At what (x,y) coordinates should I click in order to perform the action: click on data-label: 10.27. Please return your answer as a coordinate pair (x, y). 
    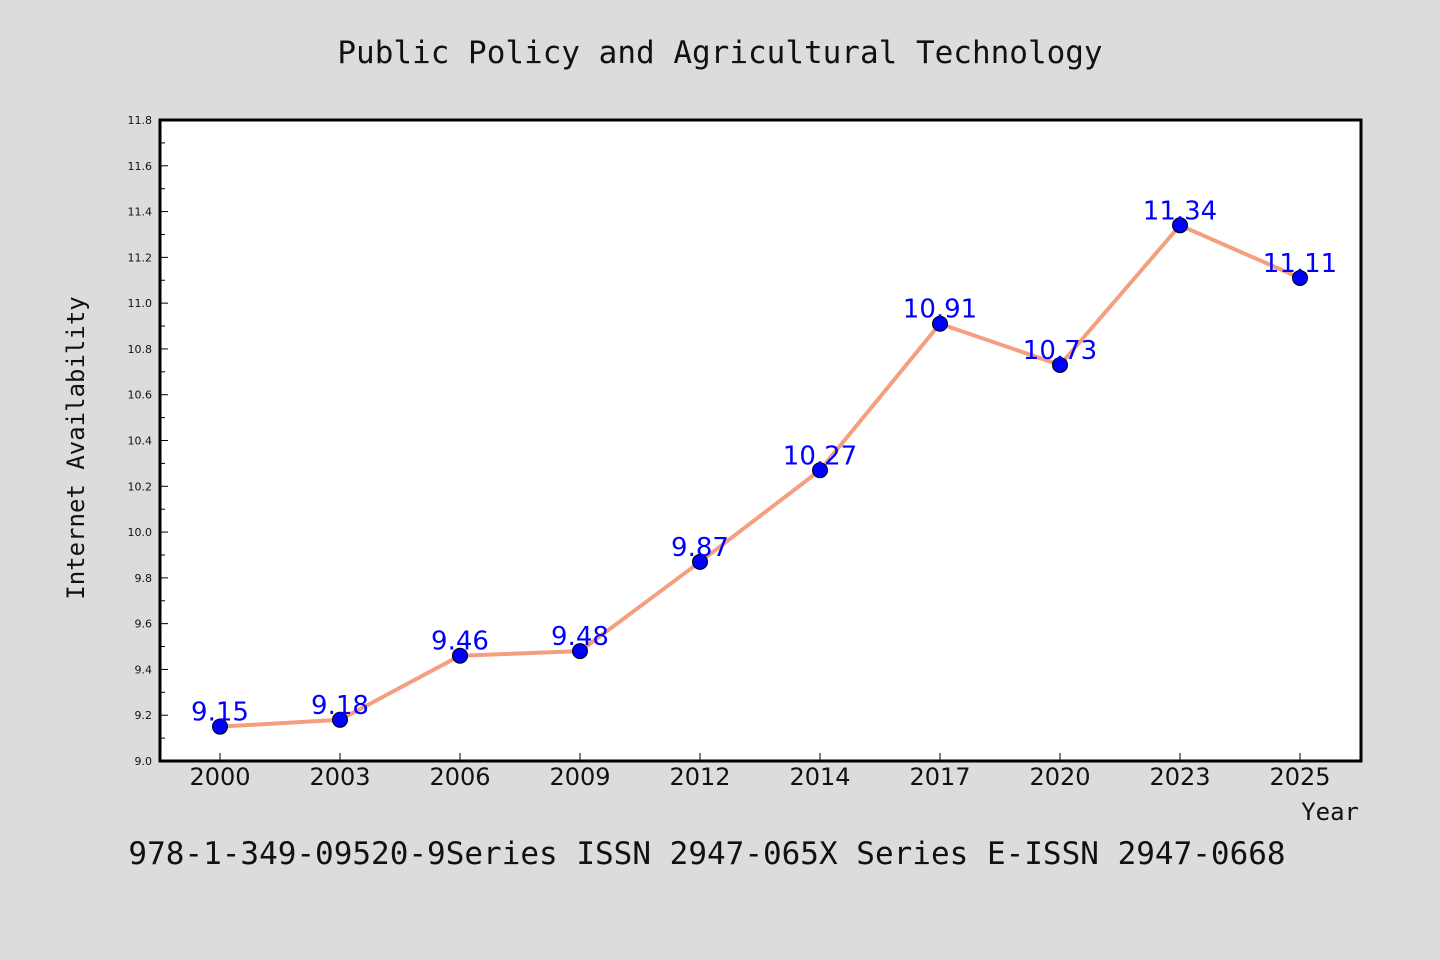
    Looking at the image, I should click on (820, 456).